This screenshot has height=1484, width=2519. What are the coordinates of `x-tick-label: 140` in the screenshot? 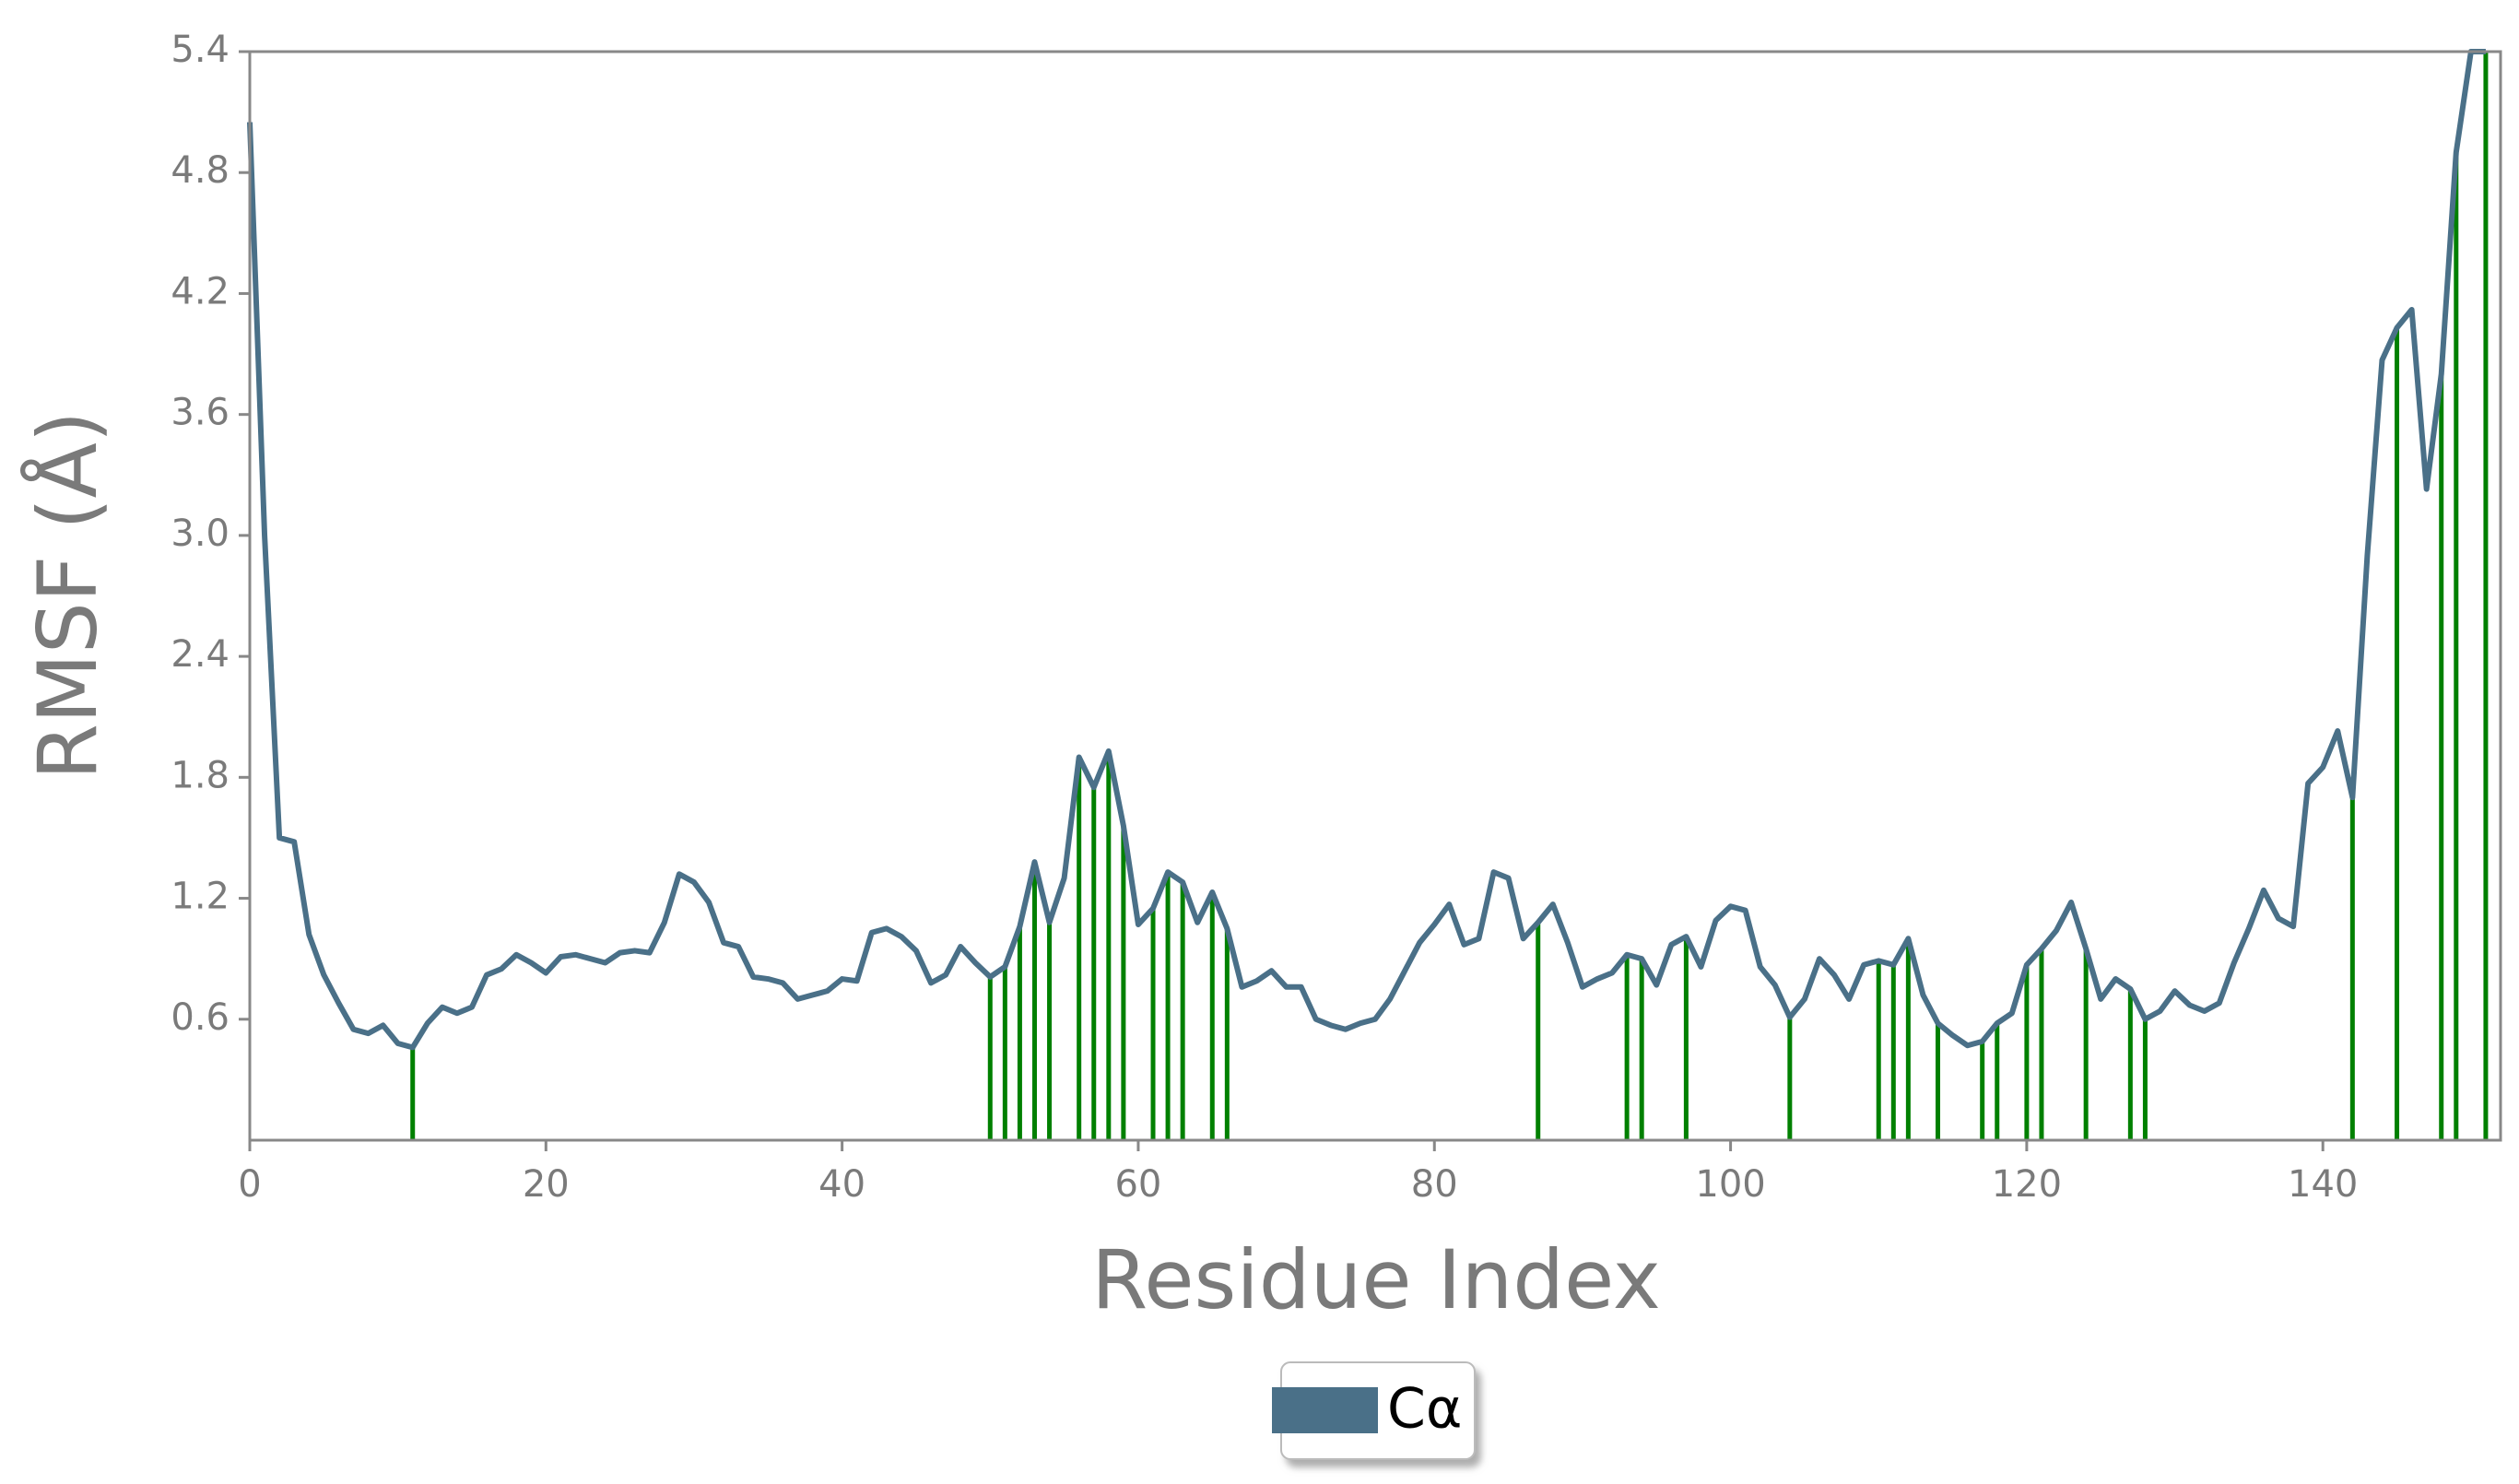 It's located at (2323, 1184).